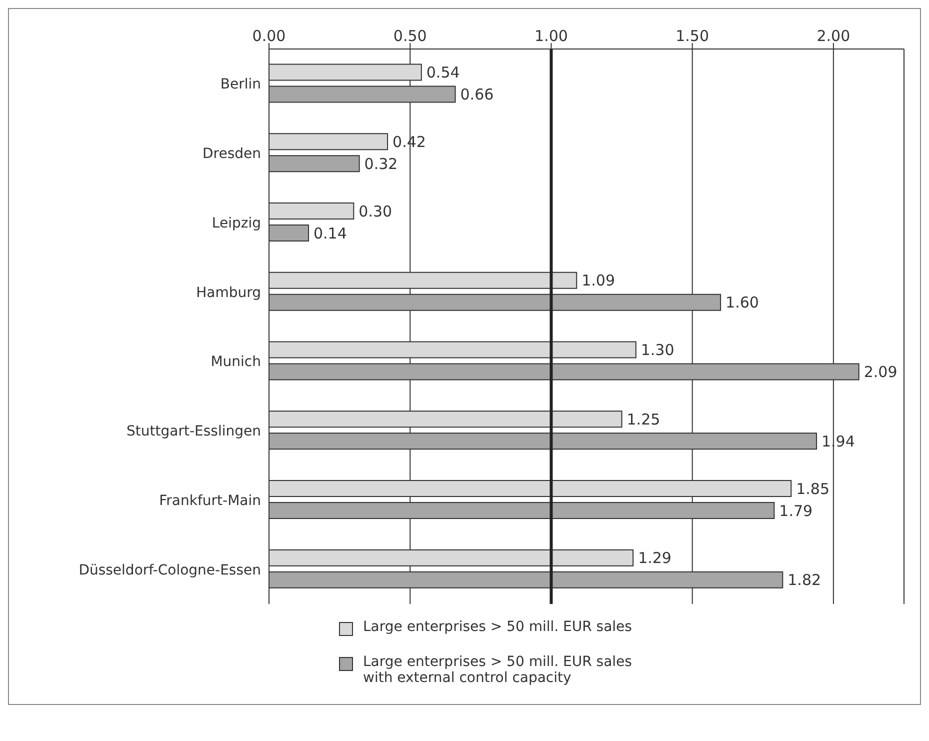 Image resolution: width=929 pixels, height=741 pixels. I want to click on x-tick-label: 1.50, so click(693, 36).